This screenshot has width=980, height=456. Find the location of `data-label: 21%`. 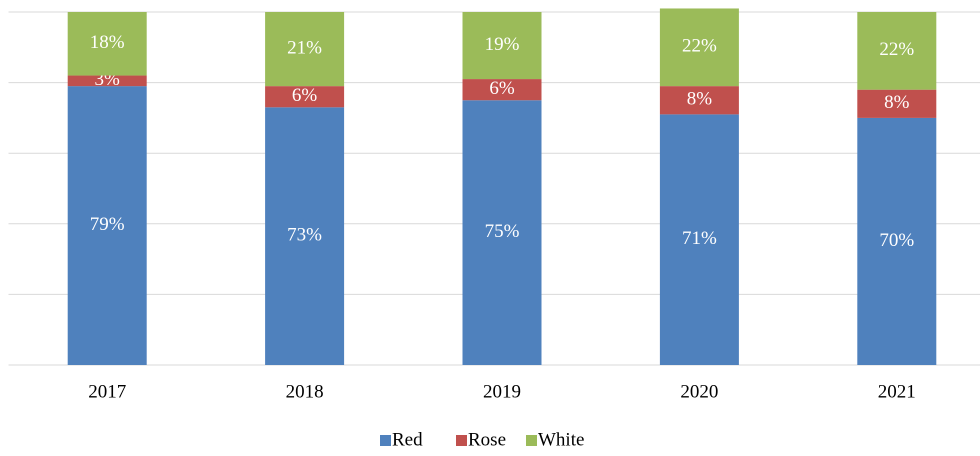

data-label: 21% is located at coordinates (304, 47).